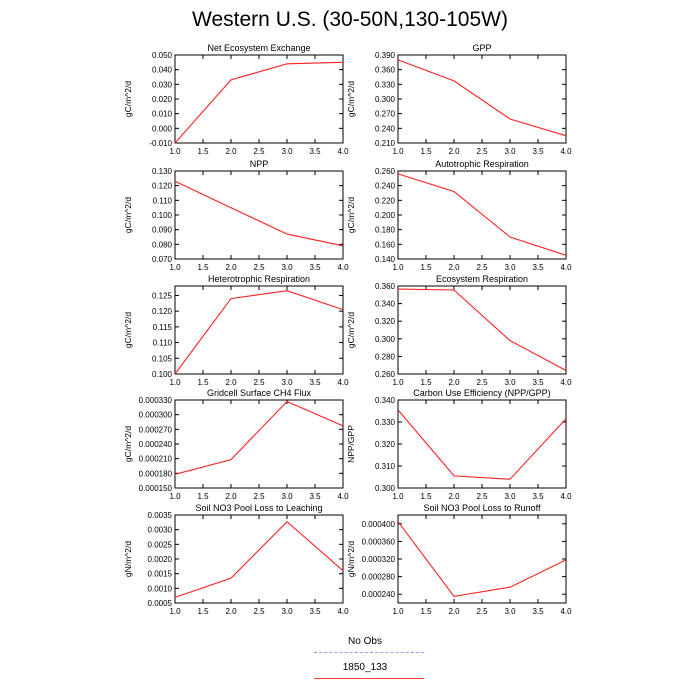 The height and width of the screenshot is (700, 700). I want to click on y-tick-label: -0.010, so click(160, 143).